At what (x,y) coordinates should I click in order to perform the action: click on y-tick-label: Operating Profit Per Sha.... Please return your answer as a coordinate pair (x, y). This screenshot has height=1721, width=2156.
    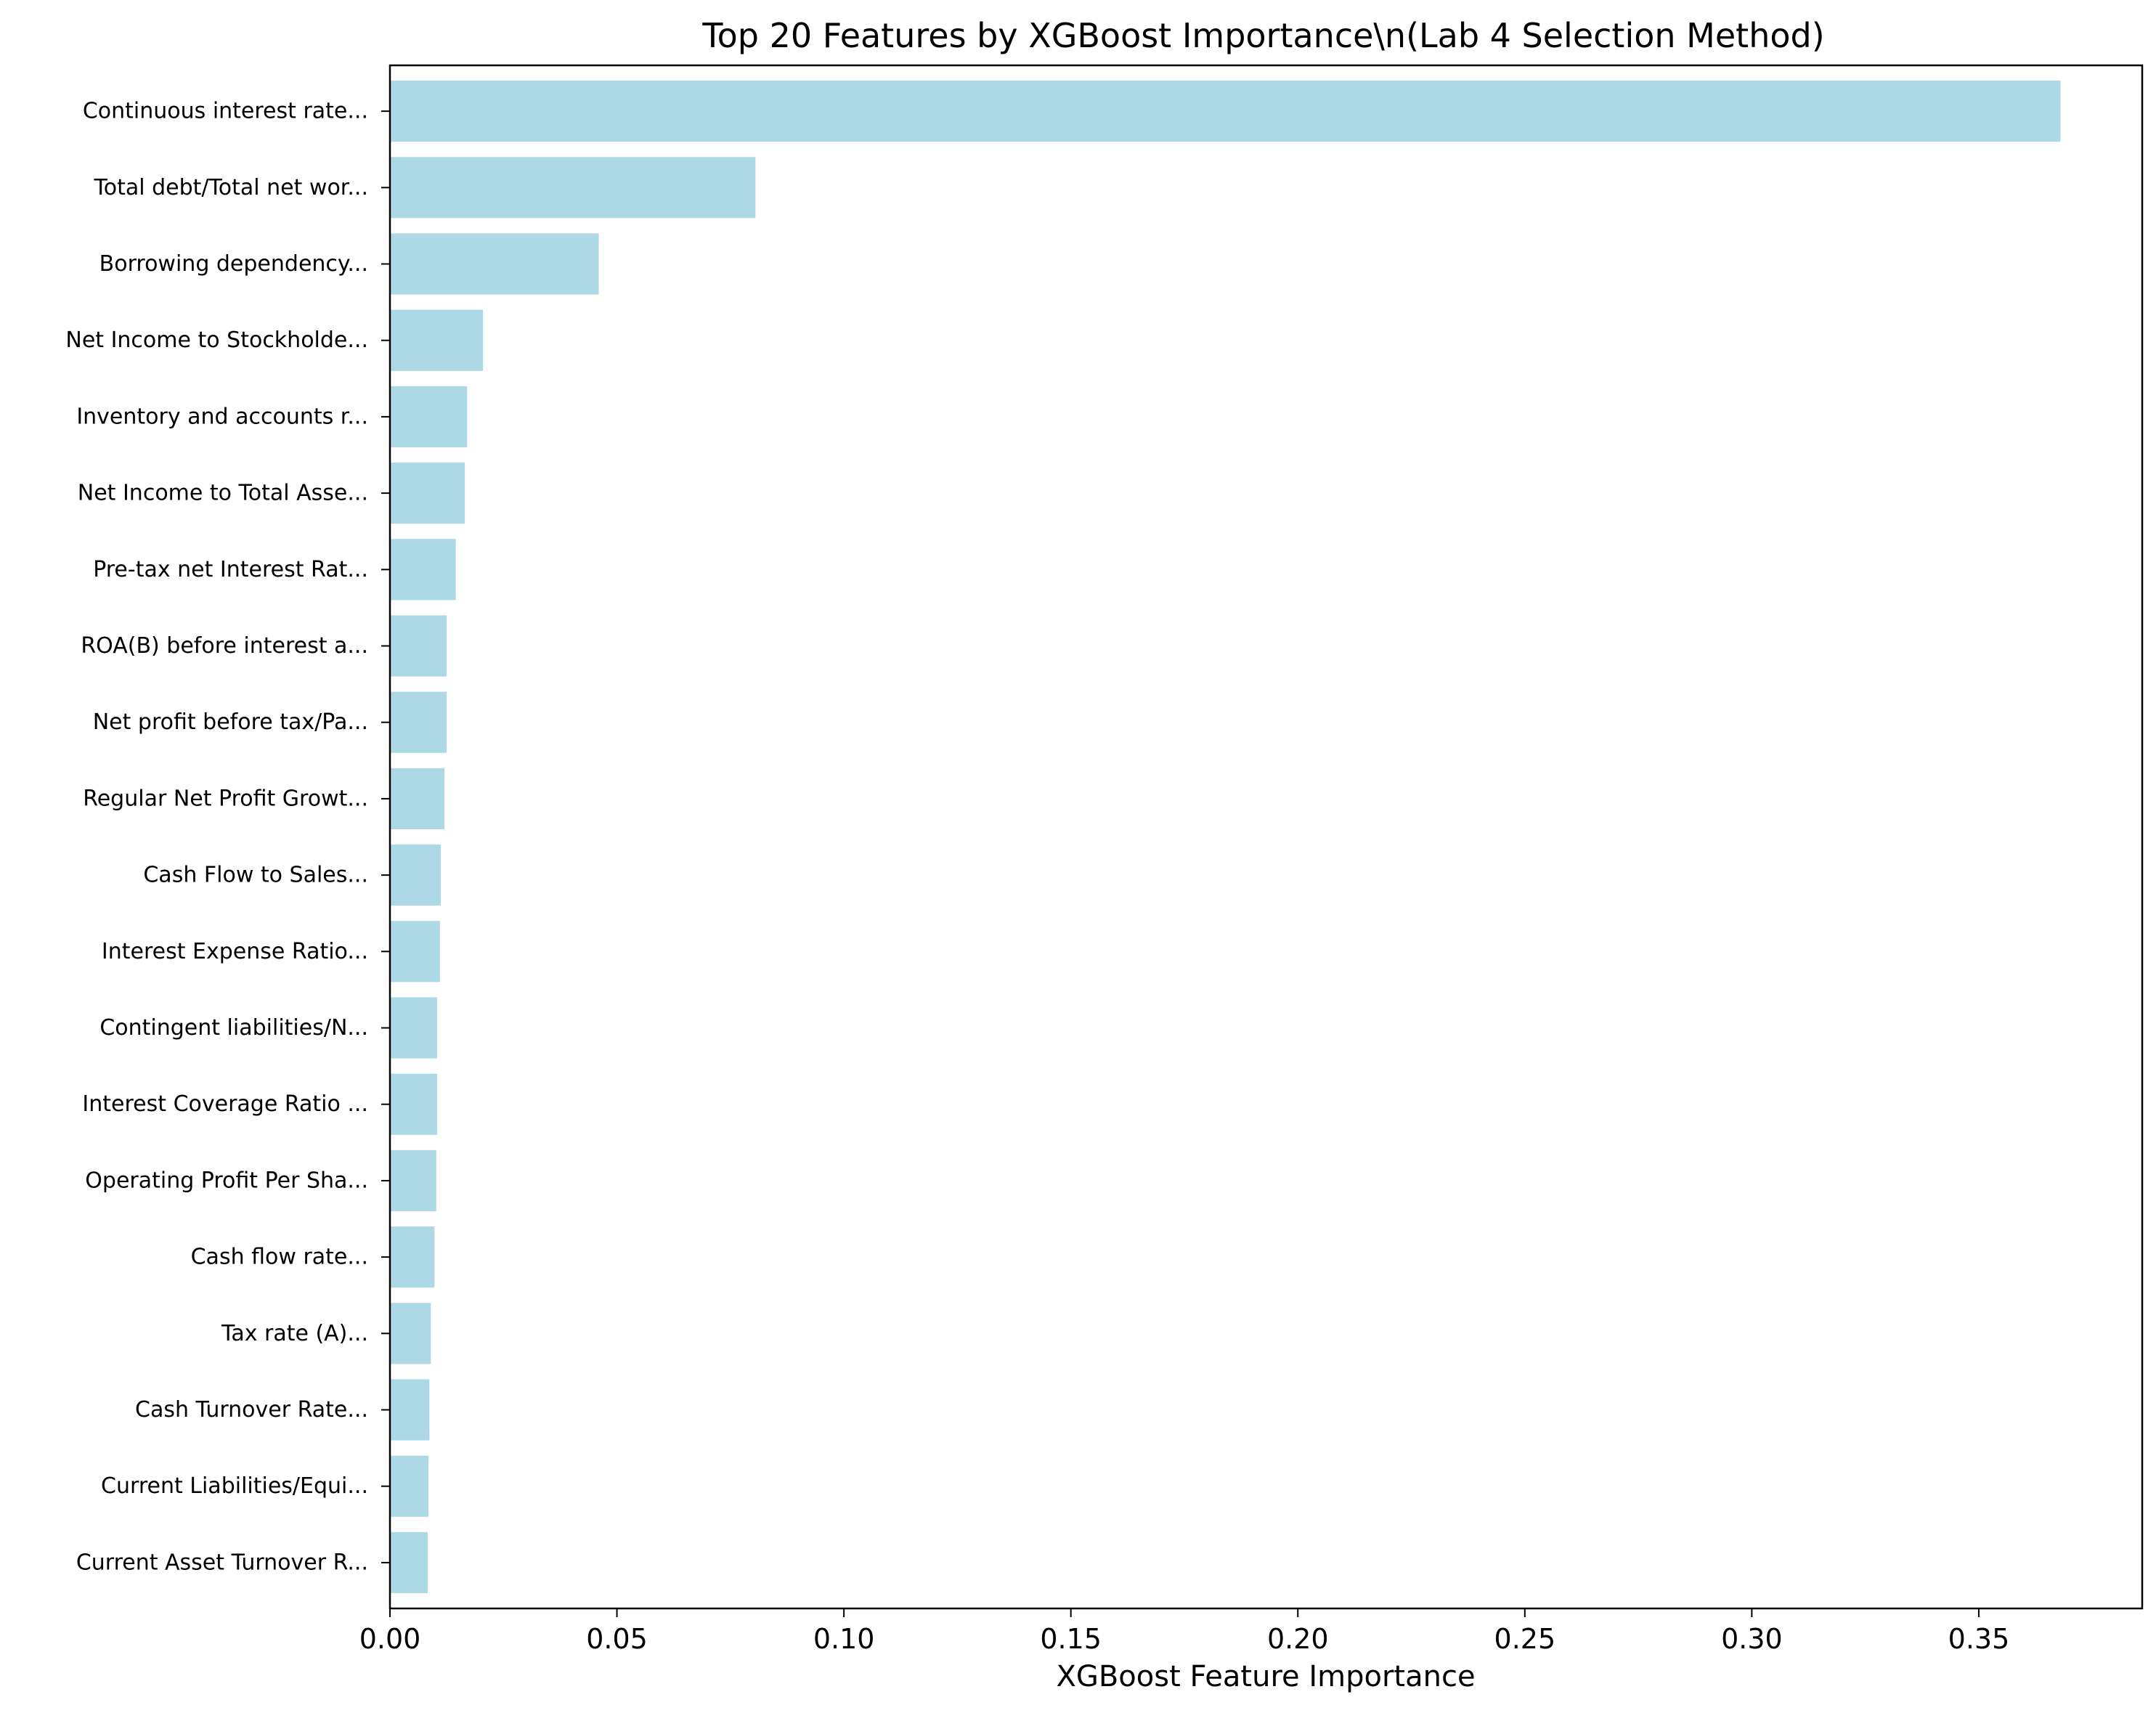
    Looking at the image, I should click on (226, 1180).